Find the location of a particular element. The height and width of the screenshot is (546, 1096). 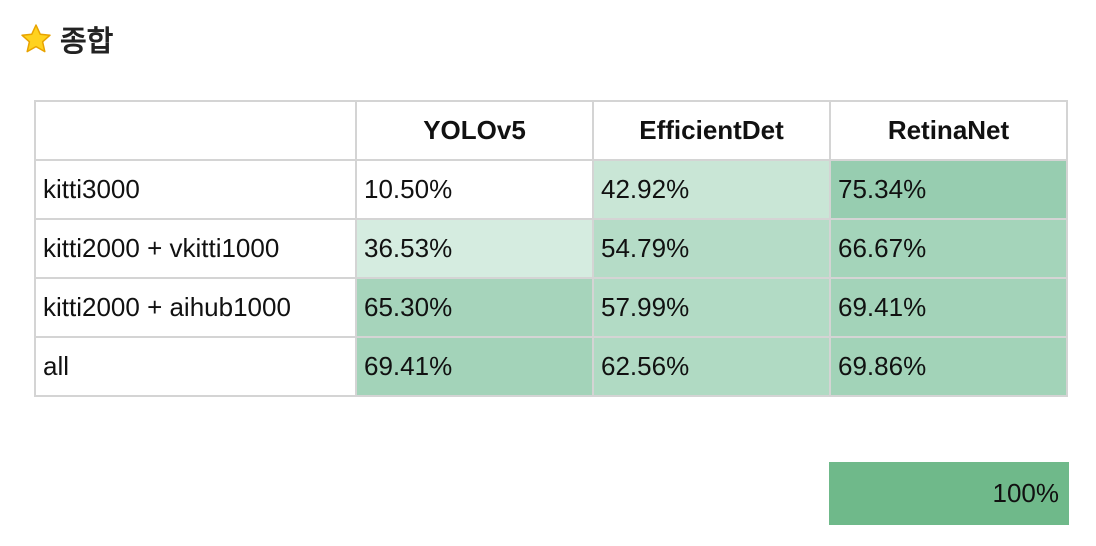

table-cell: 36.53% is located at coordinates (474, 248).